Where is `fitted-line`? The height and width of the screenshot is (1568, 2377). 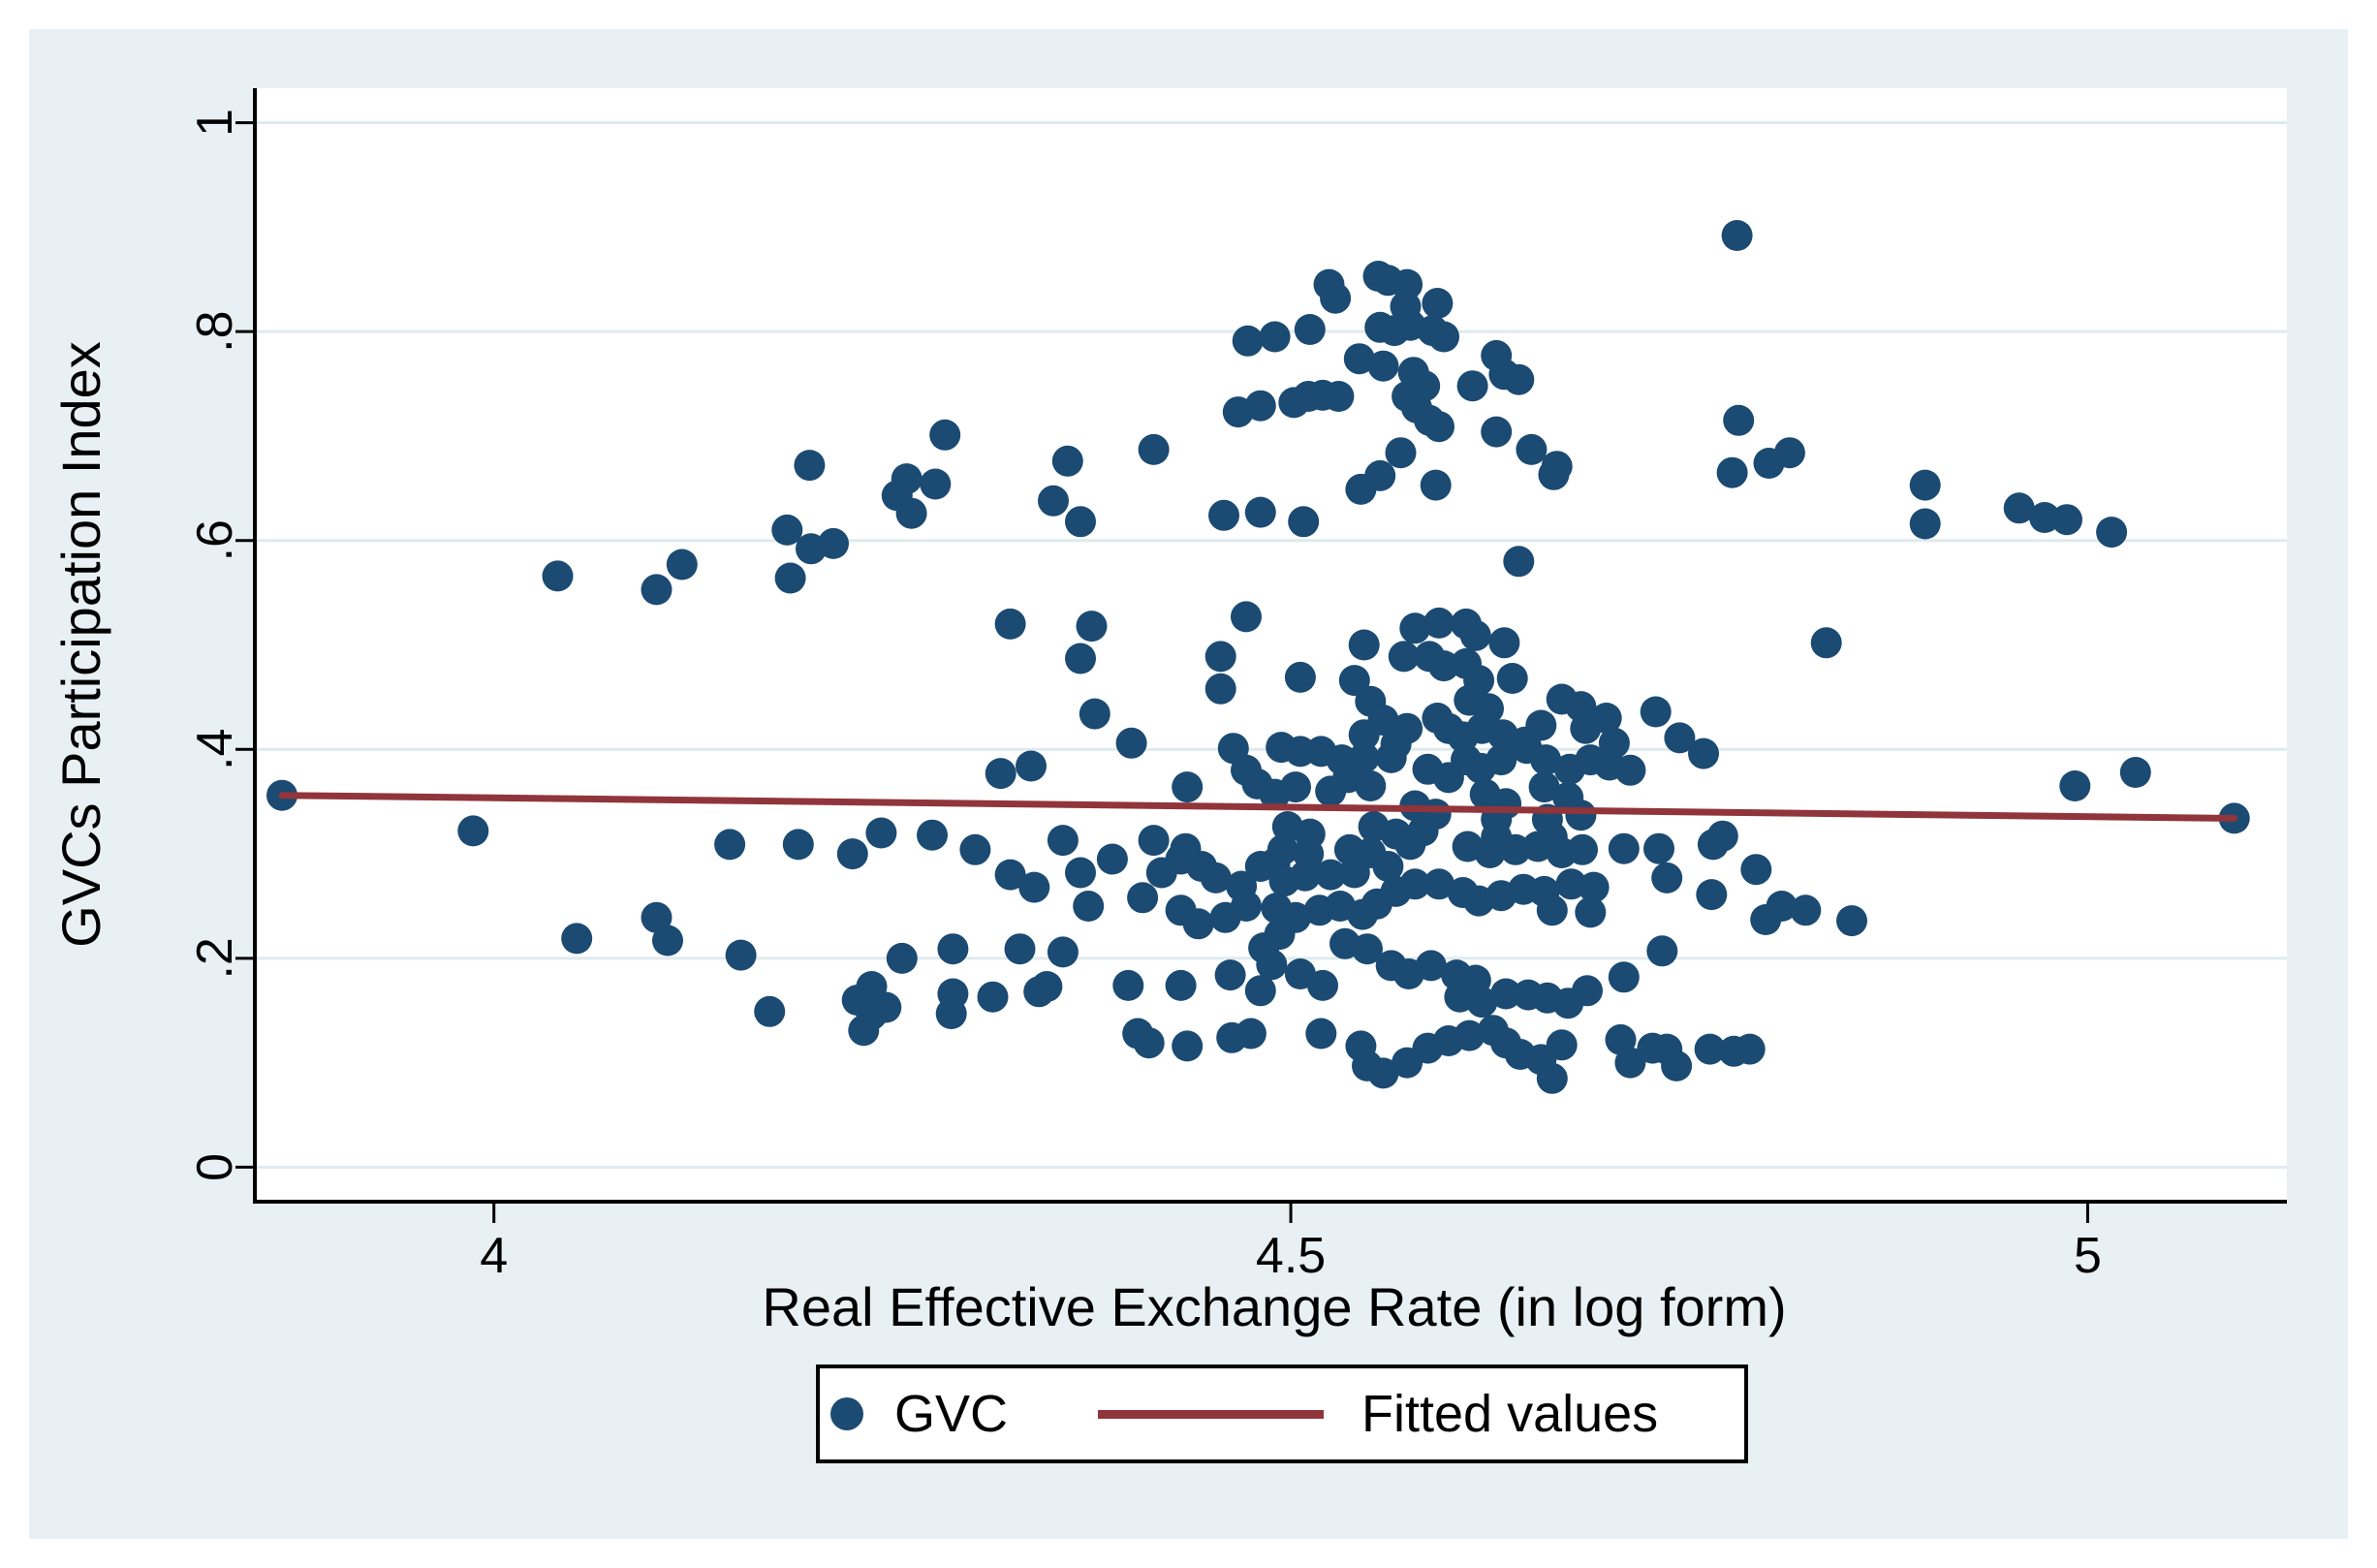 fitted-line is located at coordinates (1258, 807).